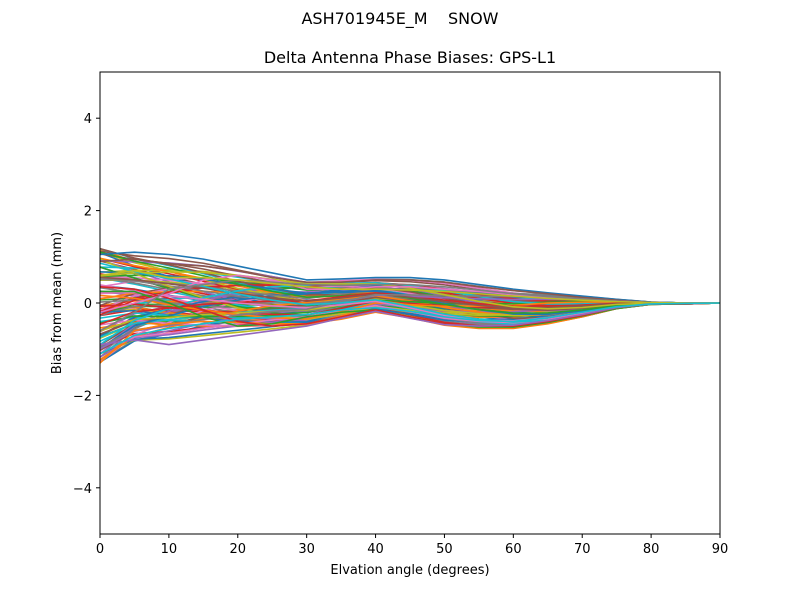 The image size is (800, 600). Describe the element at coordinates (82, 396) in the screenshot. I see `y-tick-label: −2` at that location.